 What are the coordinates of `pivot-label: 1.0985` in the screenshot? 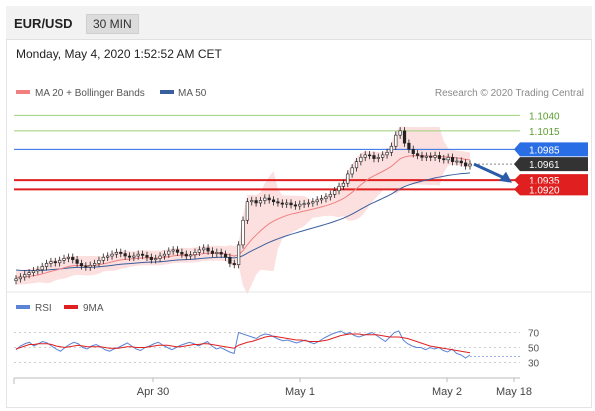 It's located at (544, 150).